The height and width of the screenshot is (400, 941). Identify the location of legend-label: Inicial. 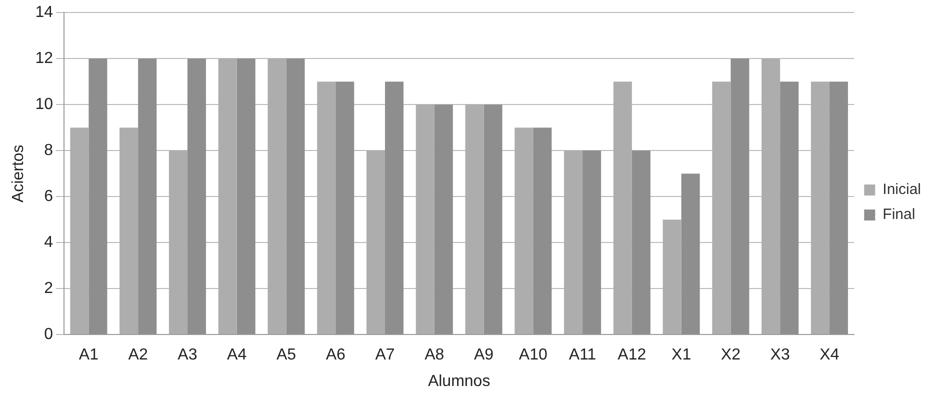
(902, 189).